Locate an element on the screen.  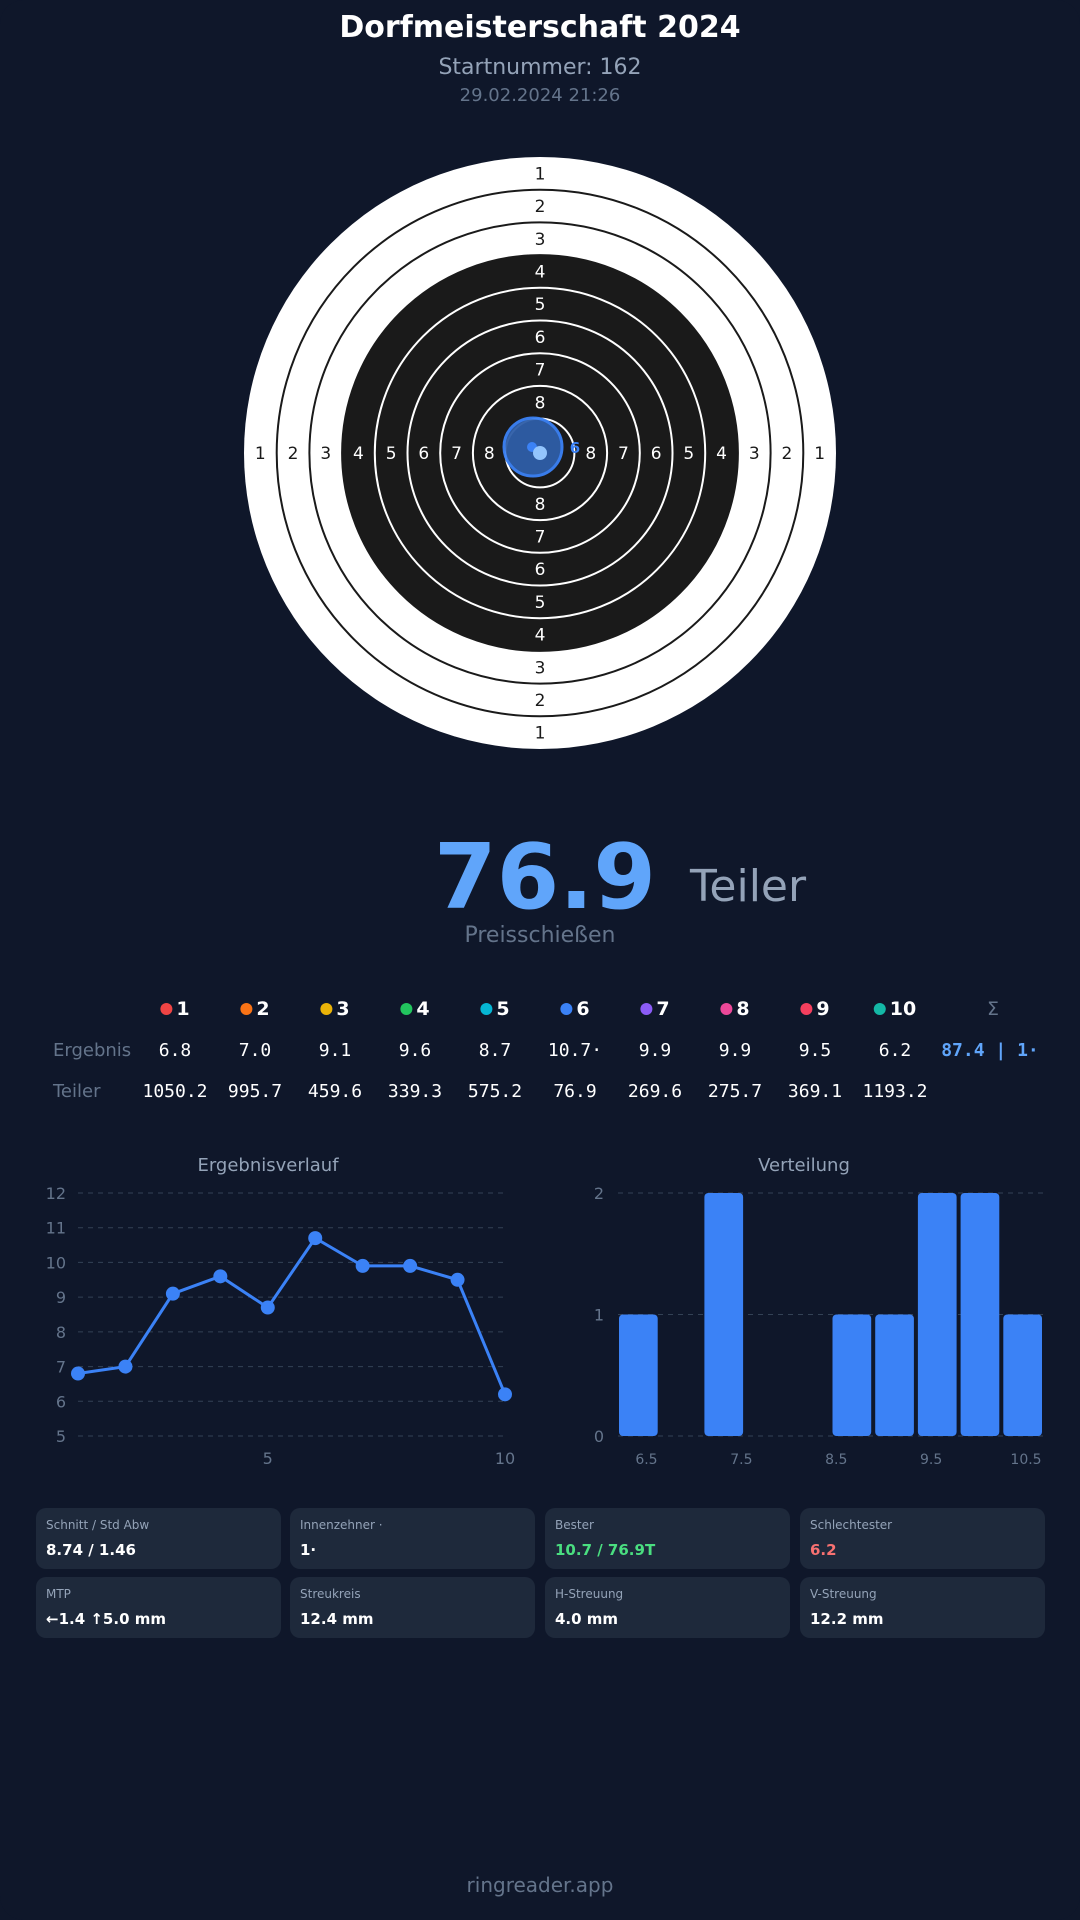
y-tick-label: 9 is located at coordinates (61, 1297).